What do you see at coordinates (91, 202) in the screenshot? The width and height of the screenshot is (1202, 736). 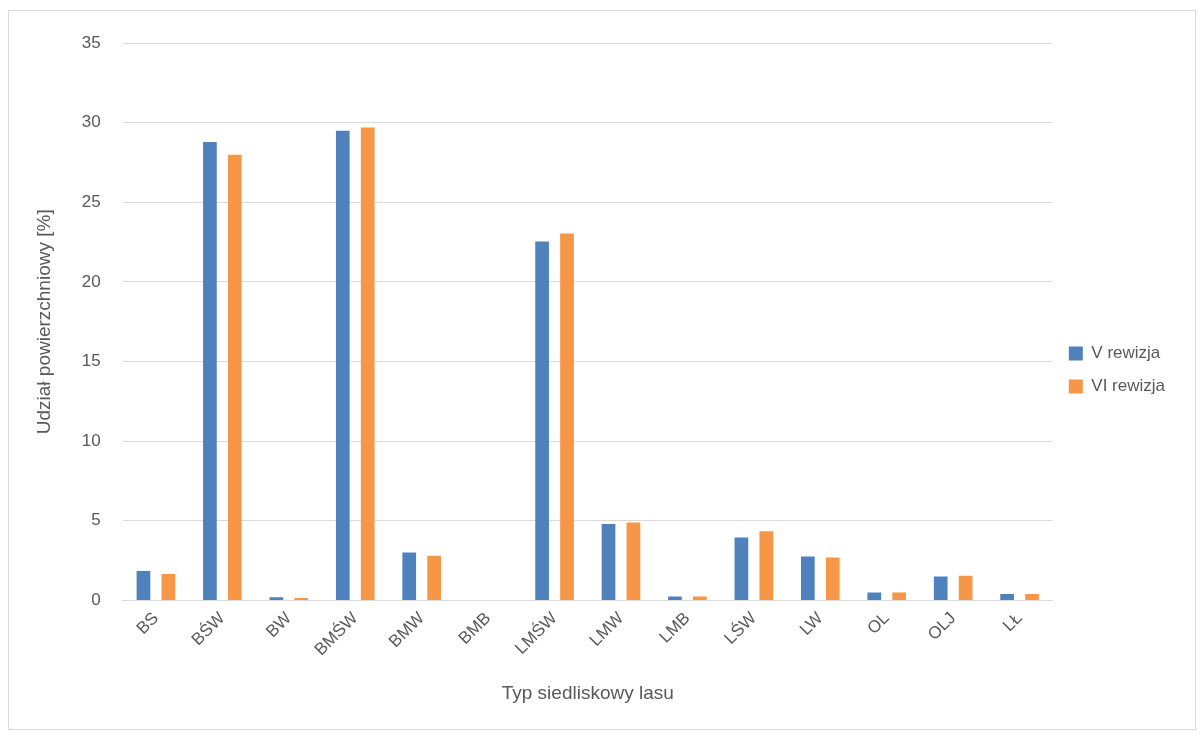 I see `y-tick-label: 25` at bounding box center [91, 202].